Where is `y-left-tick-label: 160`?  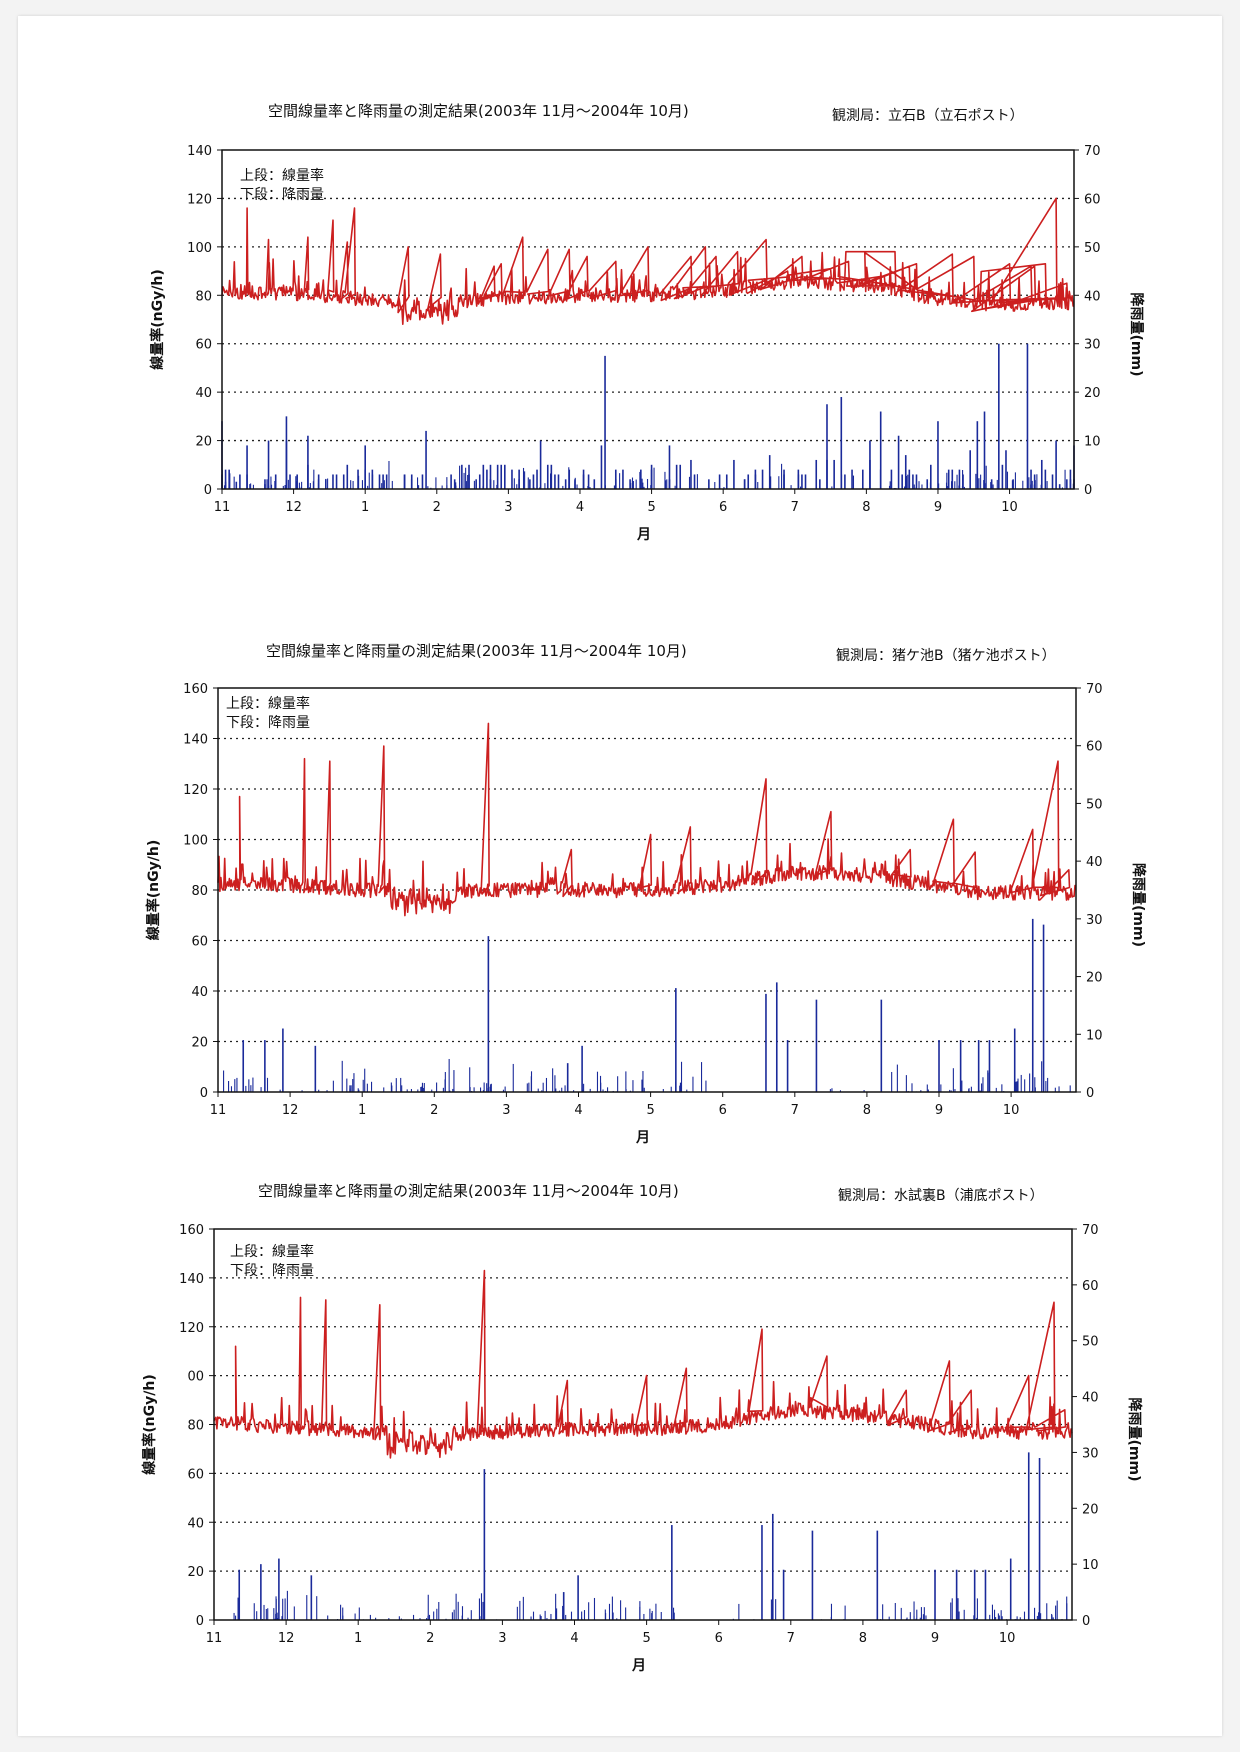
y-left-tick-label: 160 is located at coordinates (195, 689).